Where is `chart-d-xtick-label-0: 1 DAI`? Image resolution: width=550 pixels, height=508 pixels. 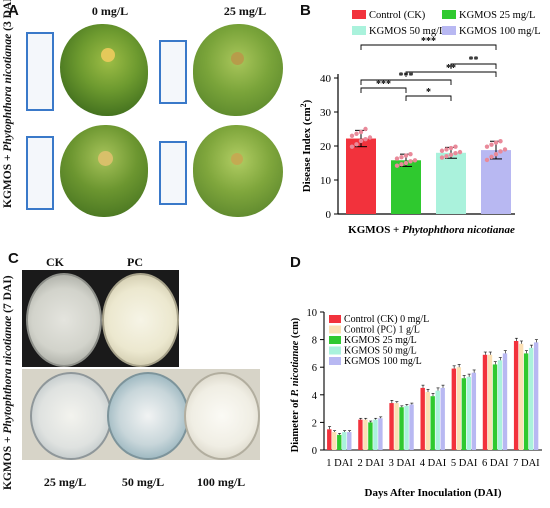
chart-d-xtick-label-0: 1 DAI is located at coordinates (339, 463).